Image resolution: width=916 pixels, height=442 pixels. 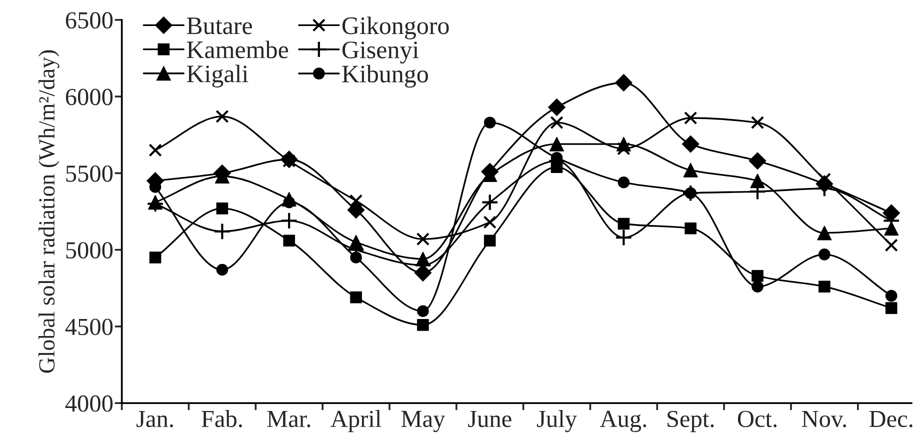 What do you see at coordinates (691, 421) in the screenshot?
I see `x-tick-label: Sept.` at bounding box center [691, 421].